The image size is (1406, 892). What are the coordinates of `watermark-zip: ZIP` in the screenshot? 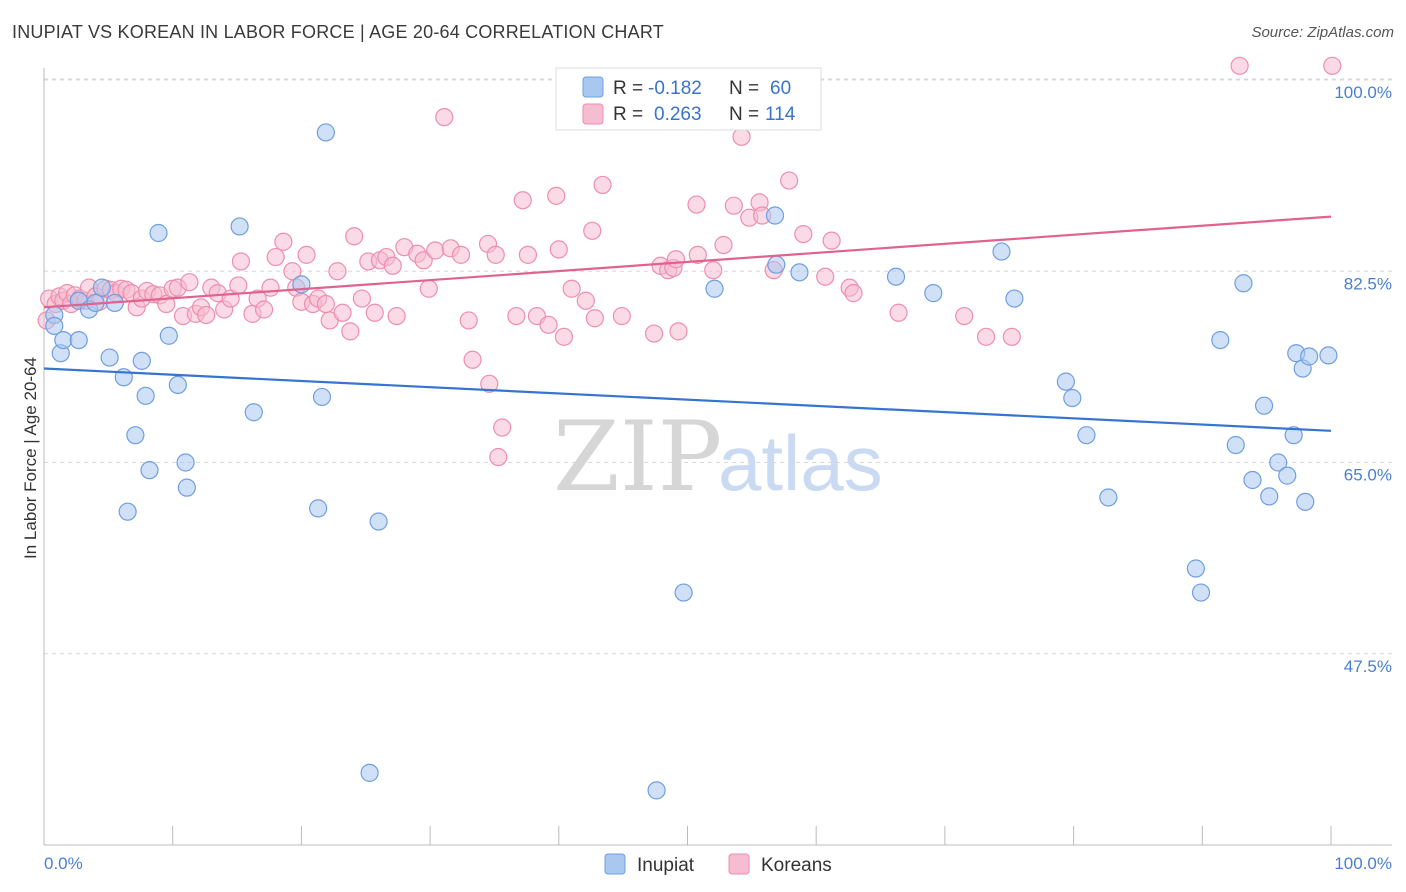 It's located at (637, 457).